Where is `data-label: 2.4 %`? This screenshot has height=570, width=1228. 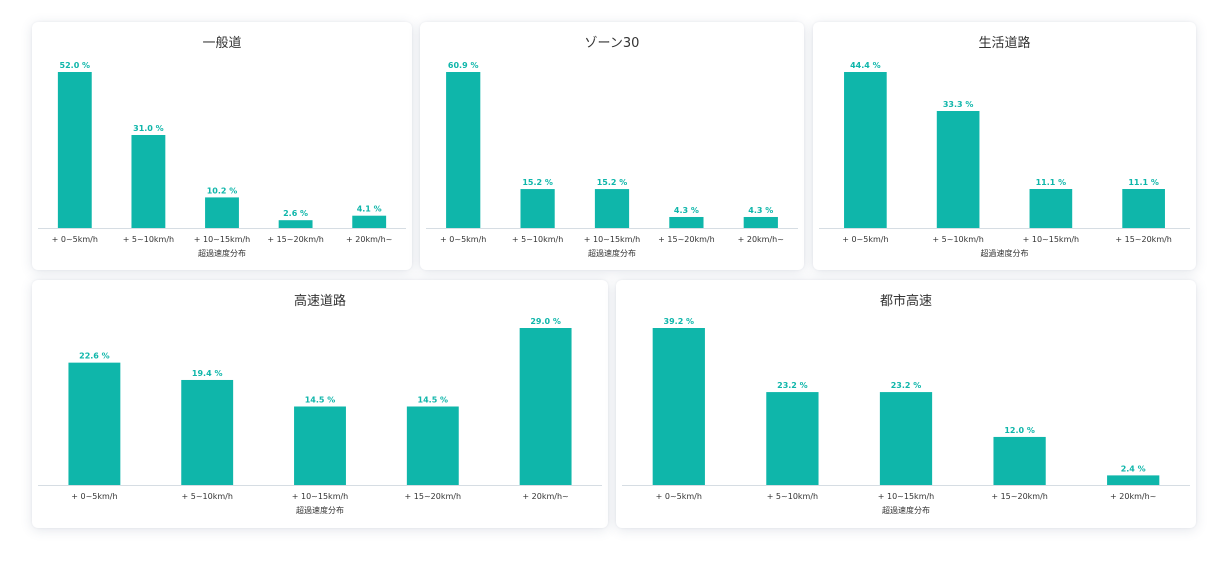 data-label: 2.4 % is located at coordinates (1133, 468).